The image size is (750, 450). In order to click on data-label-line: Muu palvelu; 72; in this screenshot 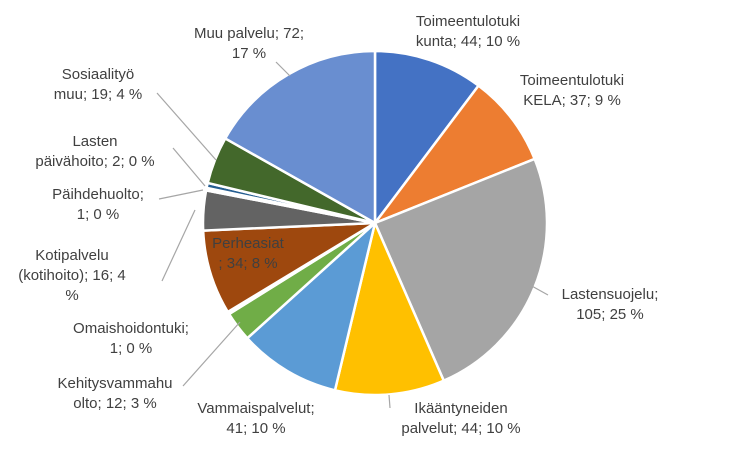, I will do `click(249, 33)`.